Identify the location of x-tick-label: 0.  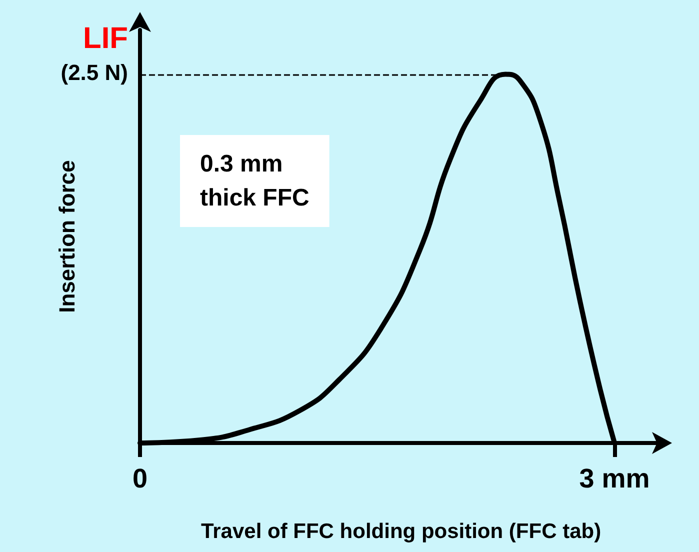
(140, 479).